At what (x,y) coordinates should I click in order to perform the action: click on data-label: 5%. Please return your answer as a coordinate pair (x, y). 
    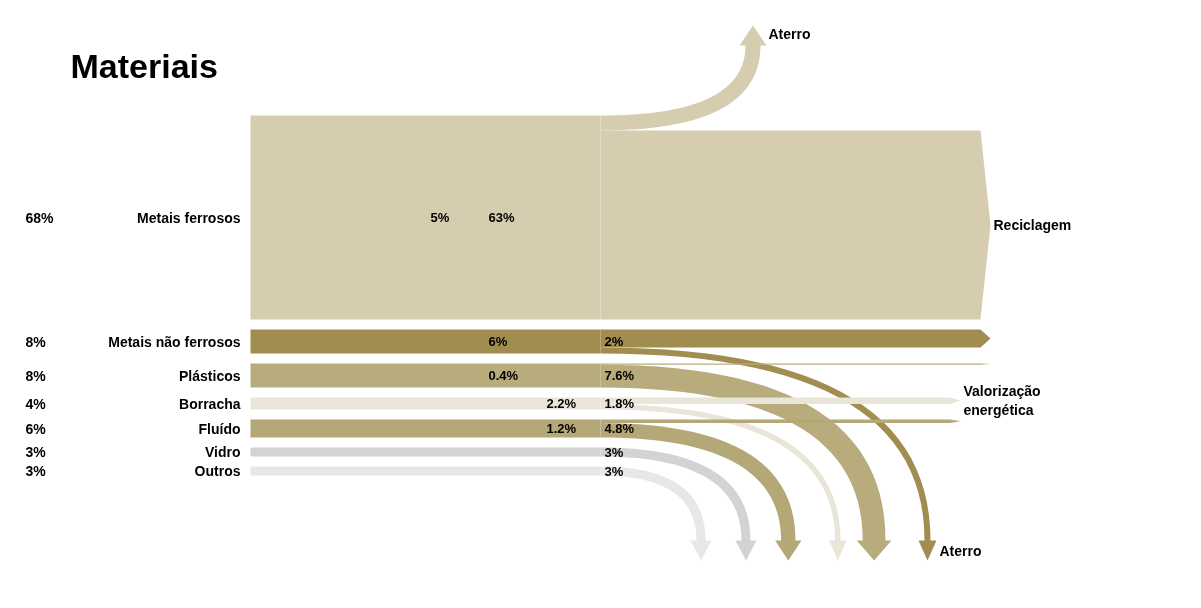
    Looking at the image, I should click on (440, 217).